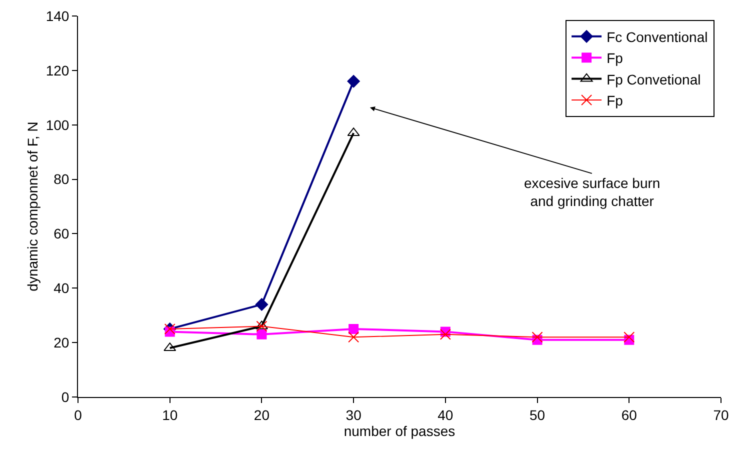 This screenshot has height=455, width=737. I want to click on y-tick-label: 140, so click(58, 16).